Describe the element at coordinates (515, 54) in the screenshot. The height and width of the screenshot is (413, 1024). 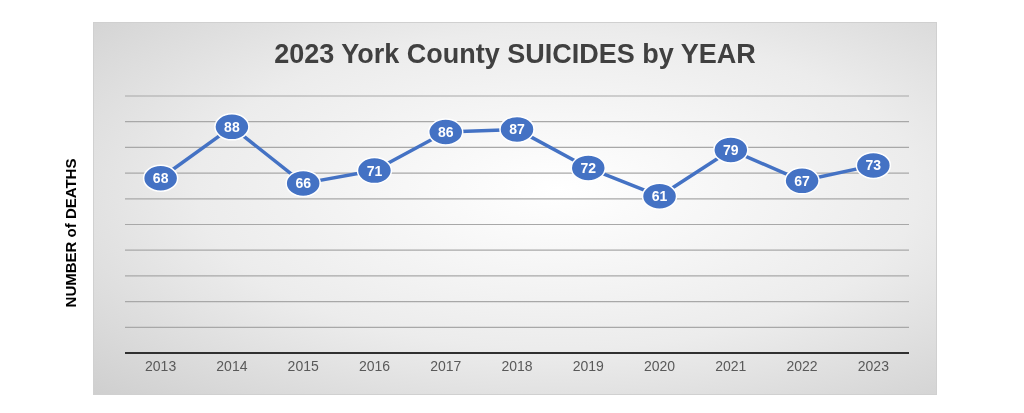
I see `chart-title: 2023 York County SUICIDES by YEAR` at that location.